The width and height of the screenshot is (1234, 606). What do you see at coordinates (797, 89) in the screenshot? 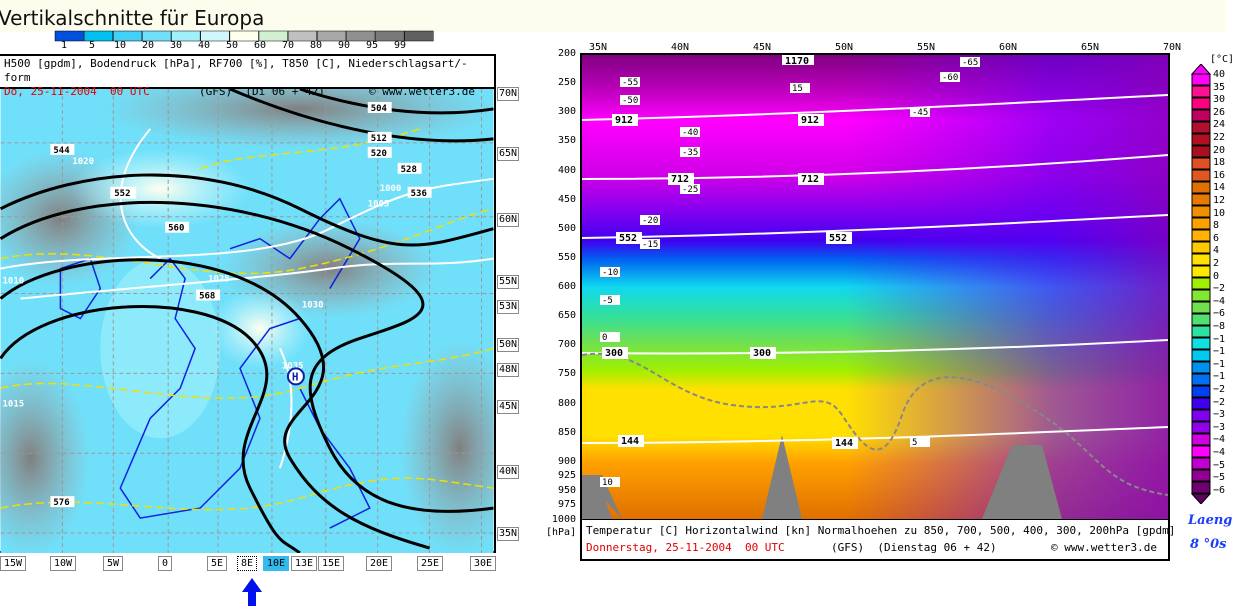
I see `temperature-label: 15` at bounding box center [797, 89].